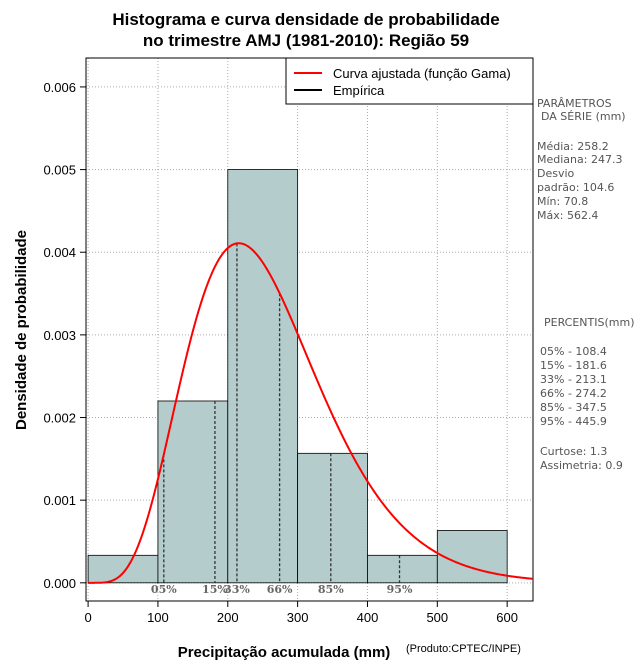 The height and width of the screenshot is (660, 640). I want to click on legend-box, so click(409, 81).